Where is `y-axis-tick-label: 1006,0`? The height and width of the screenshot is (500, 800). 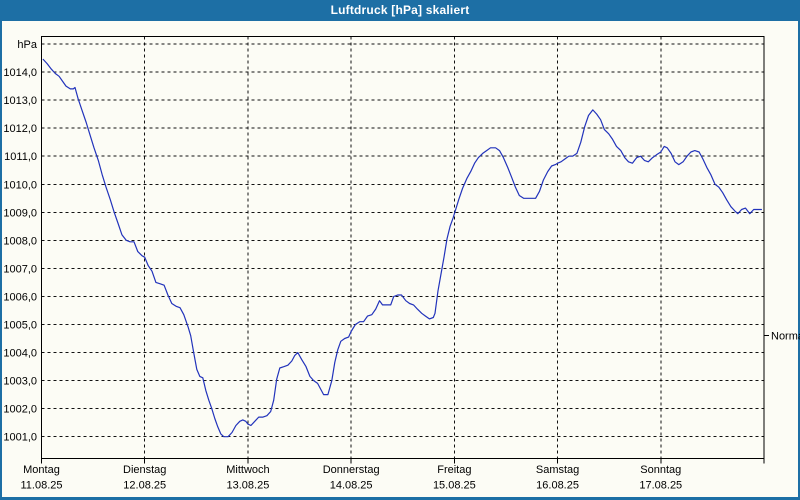 y-axis-tick-label: 1006,0 is located at coordinates (20, 297).